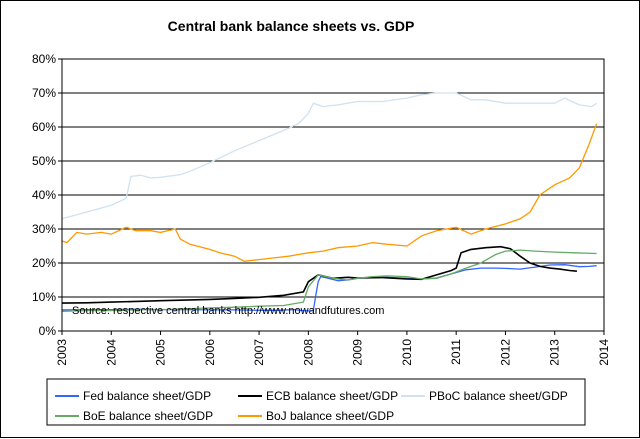 The width and height of the screenshot is (640, 439). What do you see at coordinates (148, 416) in the screenshot?
I see `legend-label: BoE balance sheet/GDP` at bounding box center [148, 416].